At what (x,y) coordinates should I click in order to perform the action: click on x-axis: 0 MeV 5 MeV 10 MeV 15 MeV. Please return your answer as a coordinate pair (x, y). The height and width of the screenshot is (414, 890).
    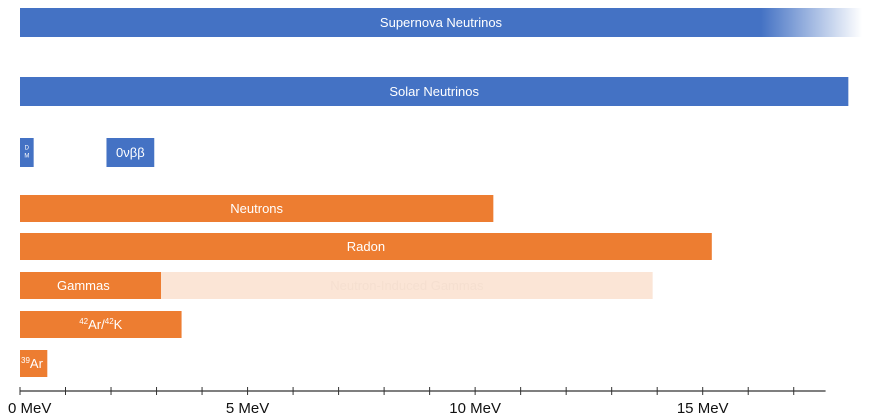
    Looking at the image, I should click on (417, 400).